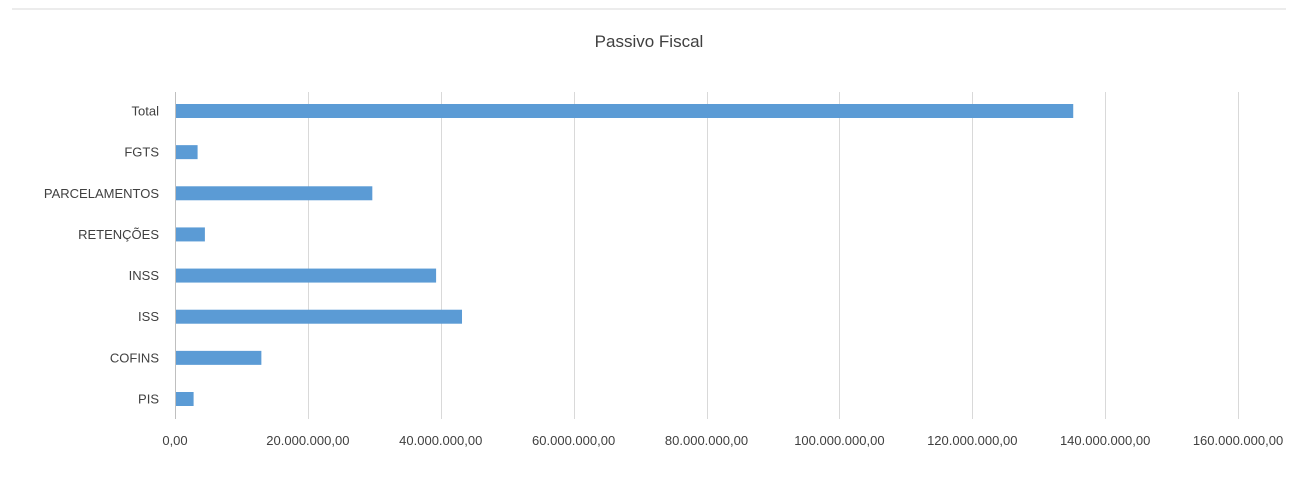  Describe the element at coordinates (972, 440) in the screenshot. I see `x-tick-label: 120.000.000,00` at that location.